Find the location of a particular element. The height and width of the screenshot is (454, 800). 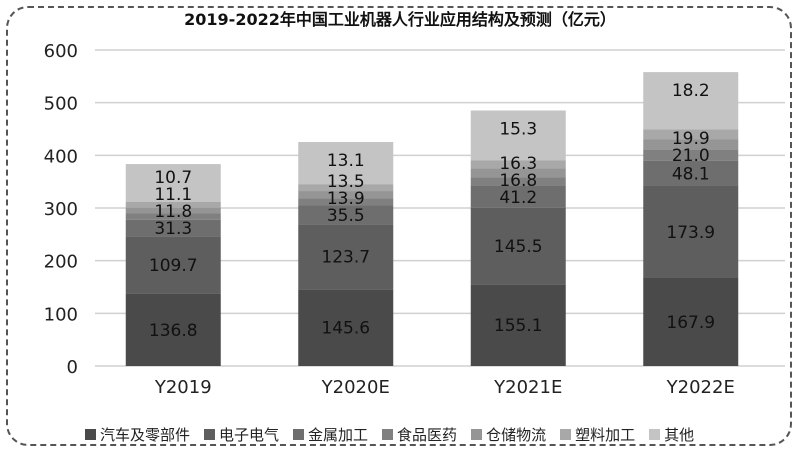

y-tick-label: 300 is located at coordinates (61, 209).